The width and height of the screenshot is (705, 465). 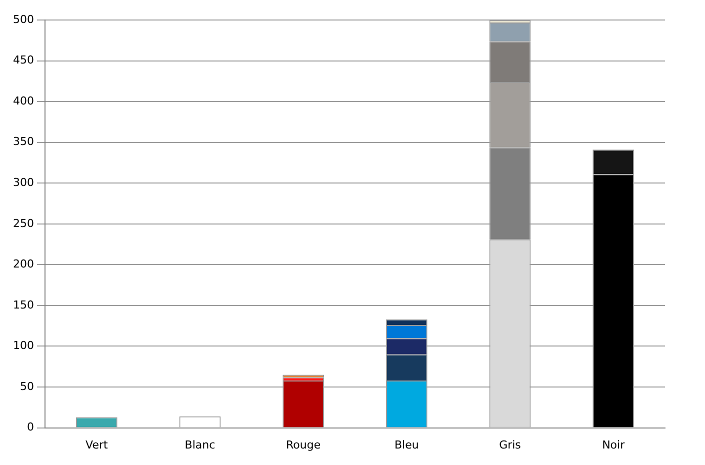 I want to click on x-tick-label: Blanc, so click(x=200, y=445).